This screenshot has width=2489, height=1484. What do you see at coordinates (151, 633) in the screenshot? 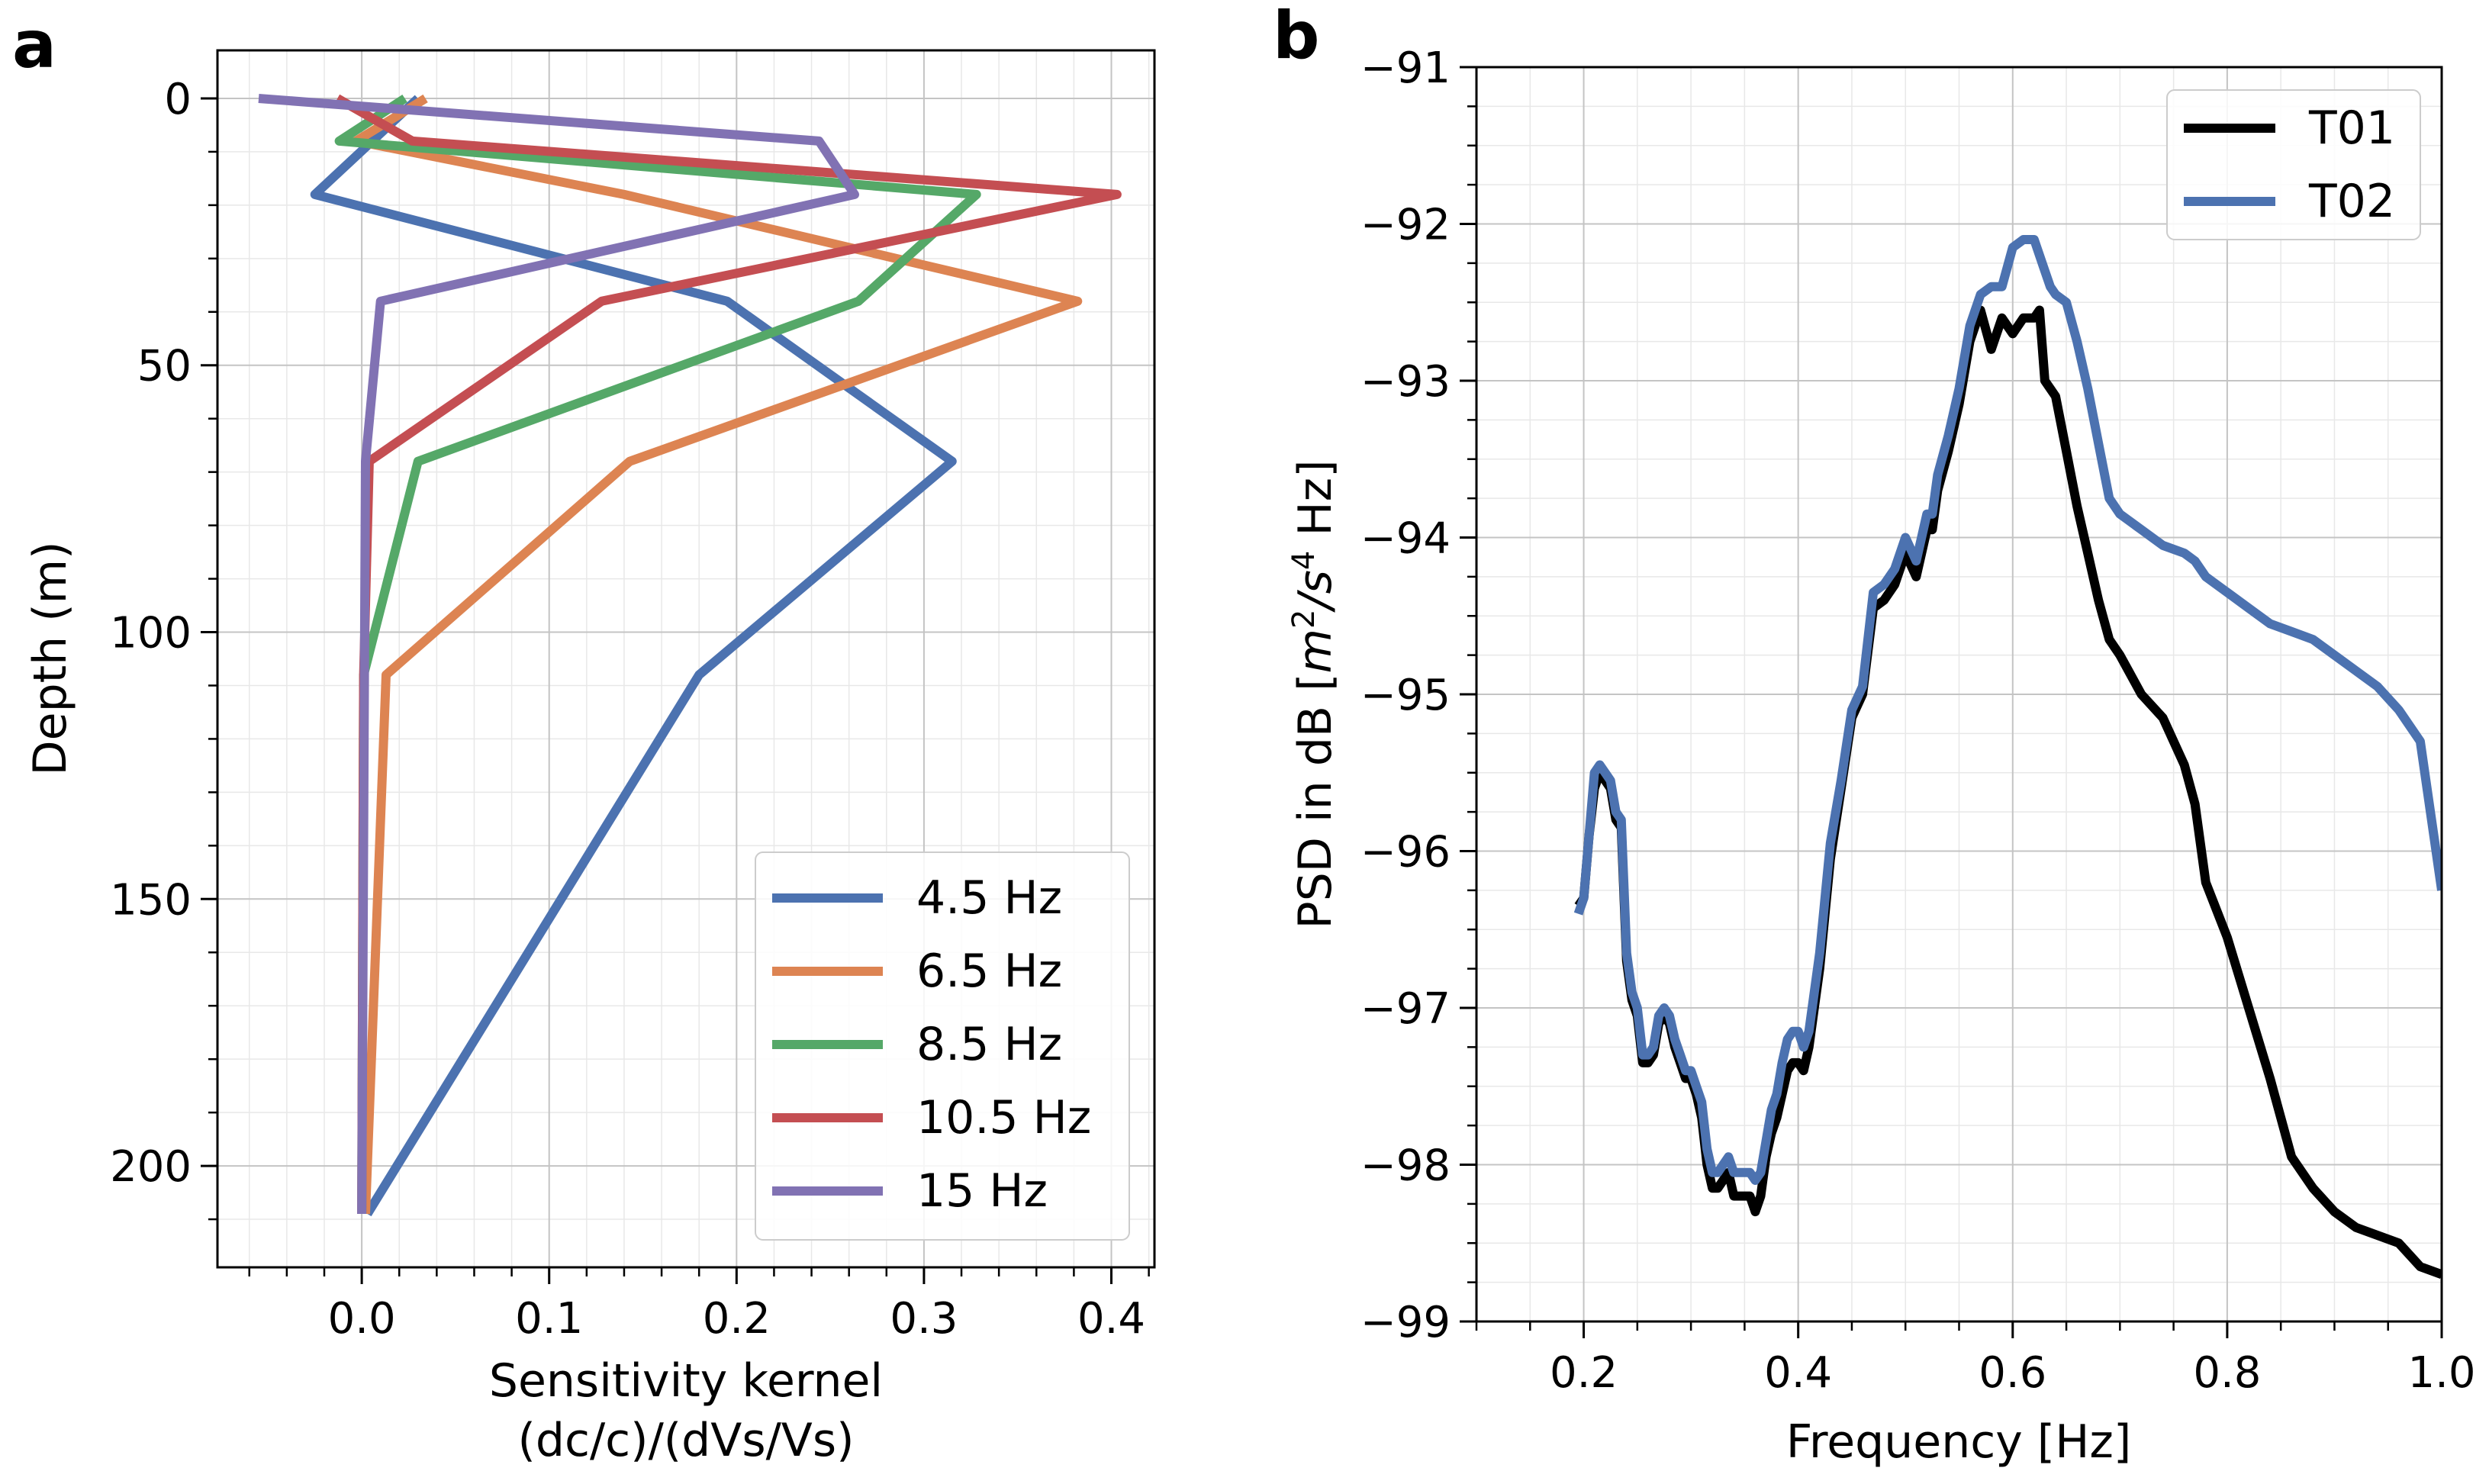
I see `y-tick-label: 100` at bounding box center [151, 633].